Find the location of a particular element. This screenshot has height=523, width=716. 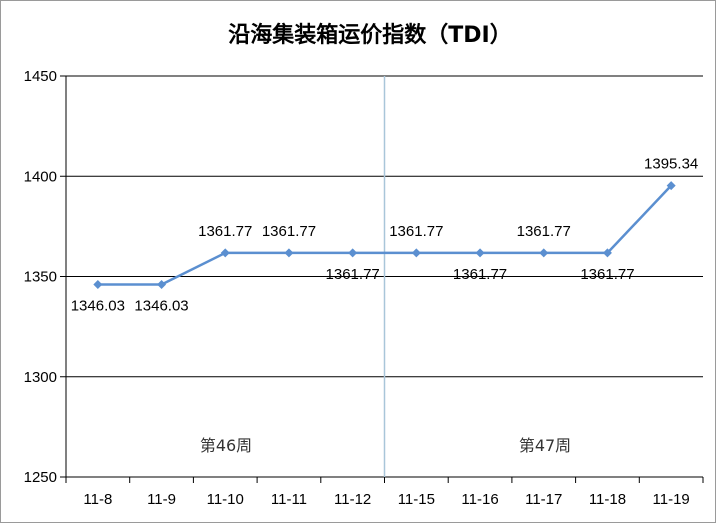

chart-title: 沿海集装箱运价指数（TDI） is located at coordinates (369, 35).